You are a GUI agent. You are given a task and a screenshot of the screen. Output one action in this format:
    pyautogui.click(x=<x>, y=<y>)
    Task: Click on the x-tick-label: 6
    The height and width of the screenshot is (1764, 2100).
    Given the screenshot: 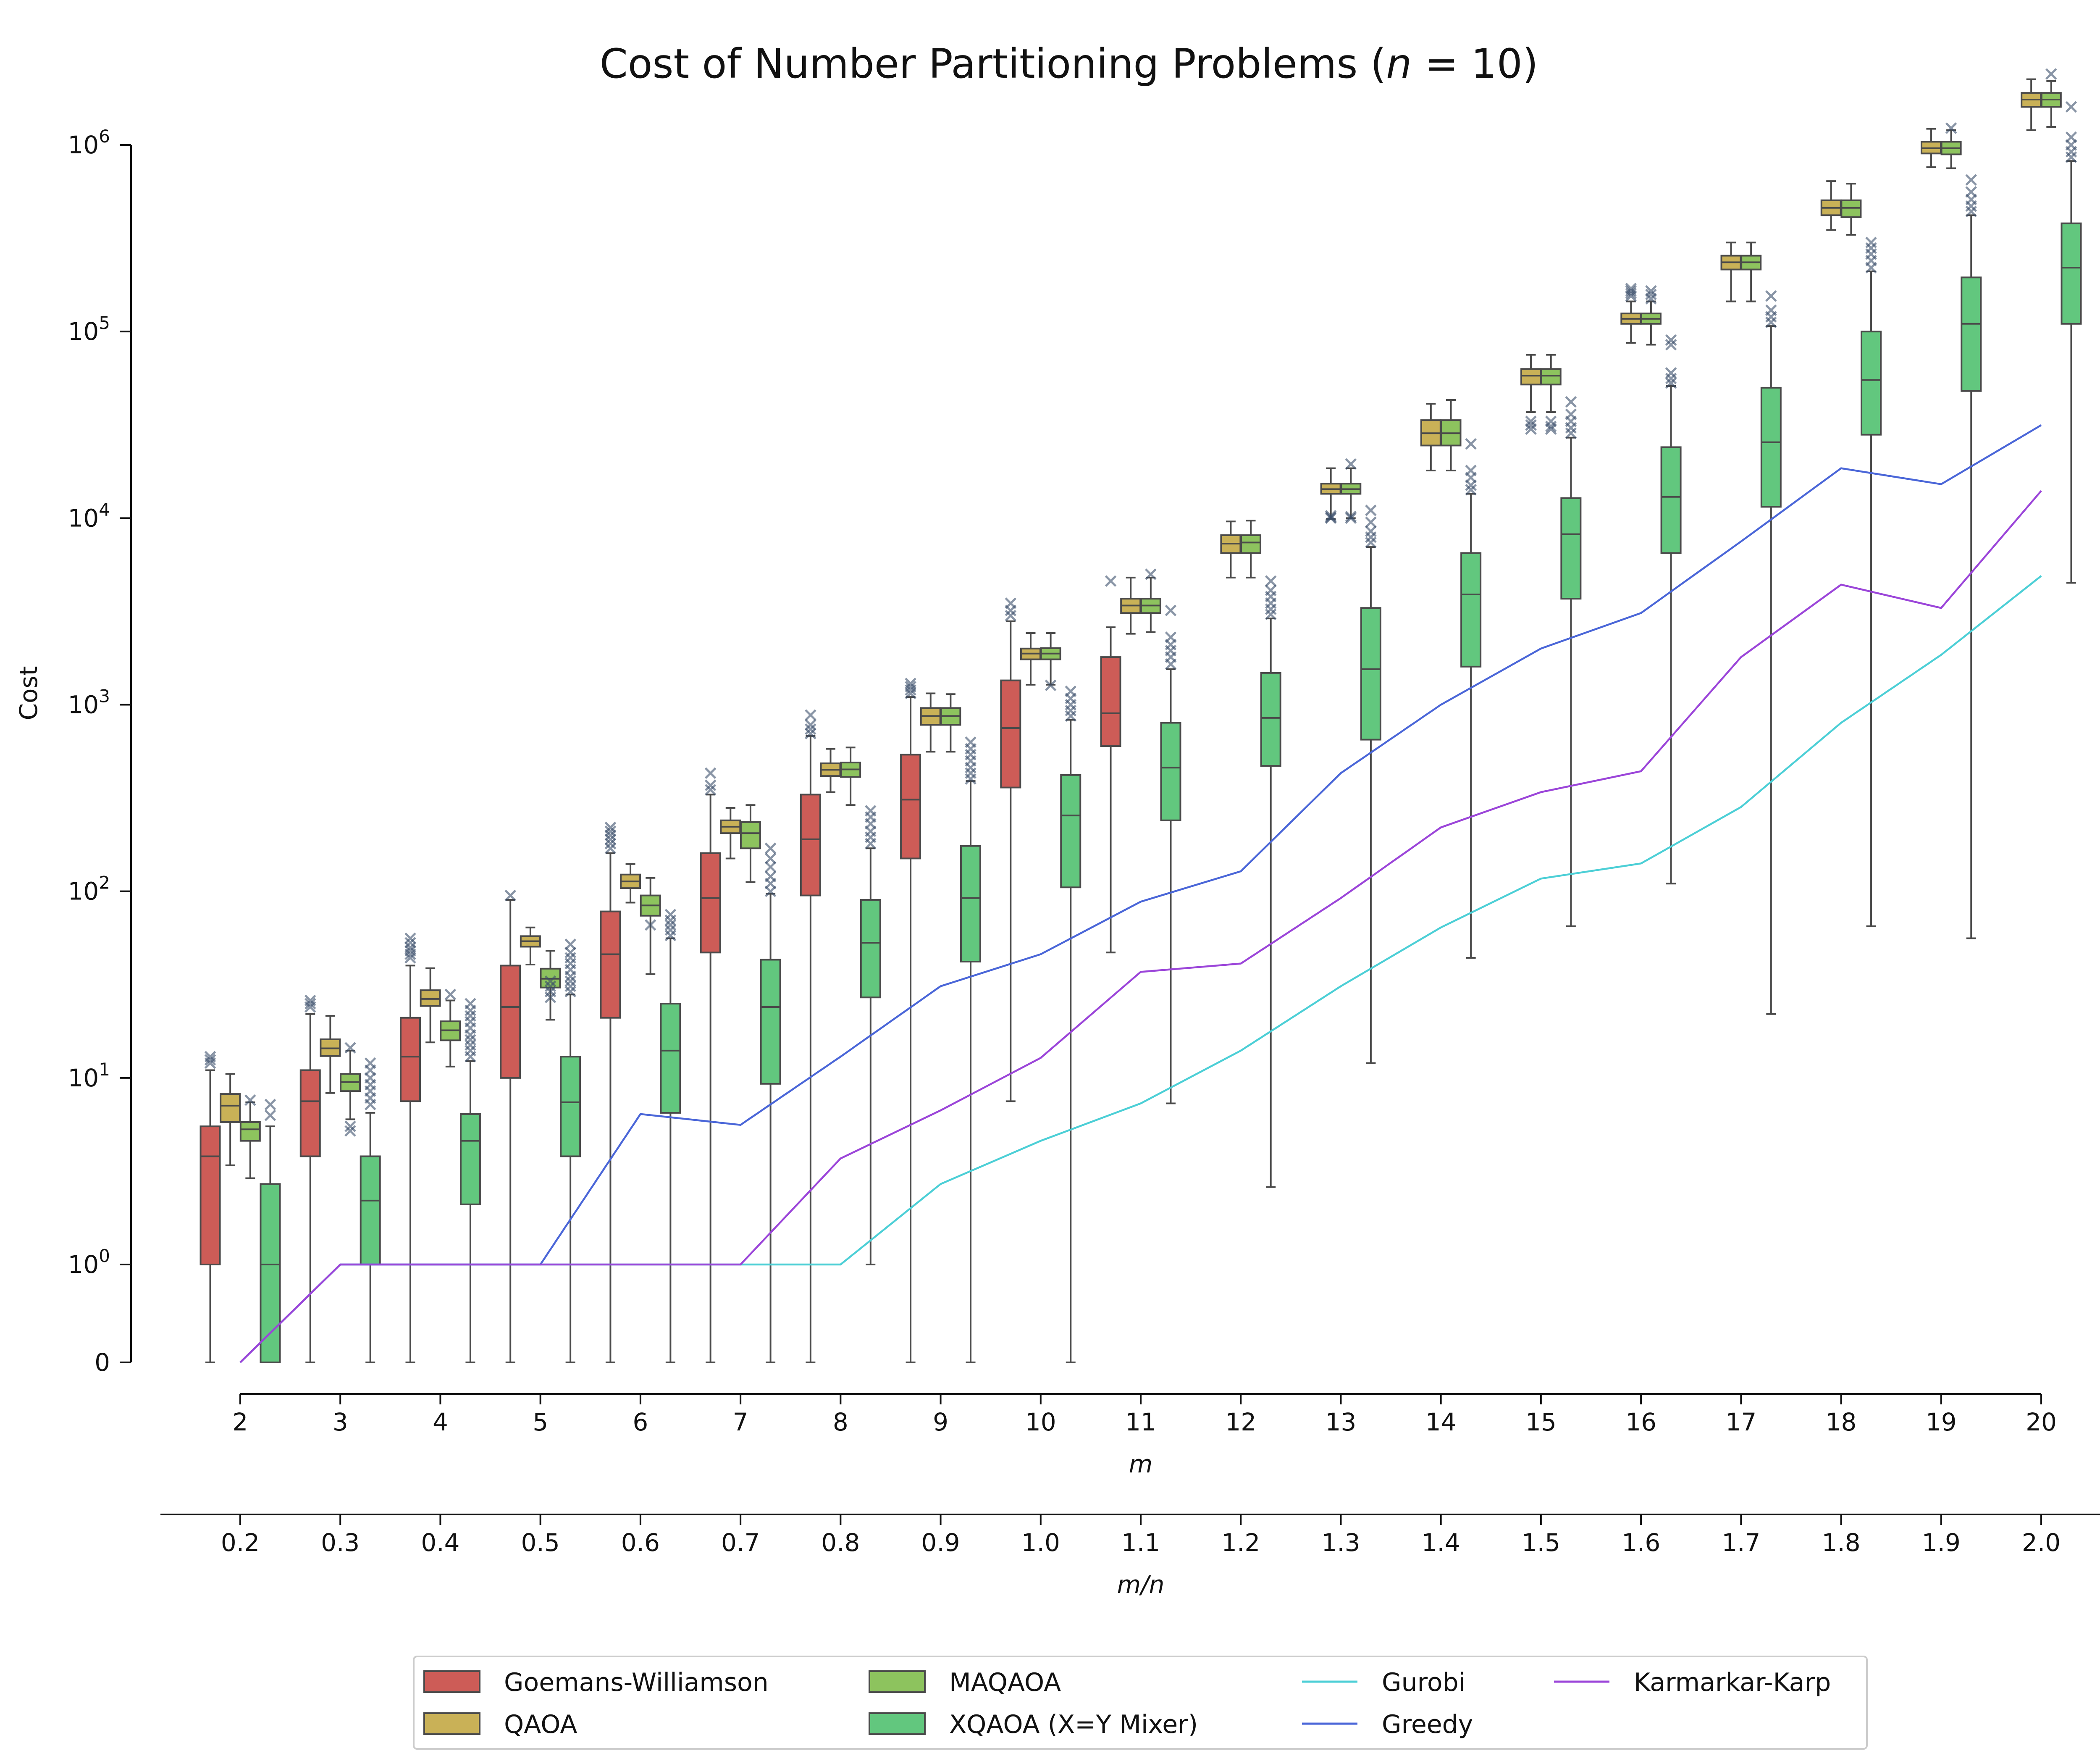 What is the action you would take?
    pyautogui.click(x=640, y=1422)
    